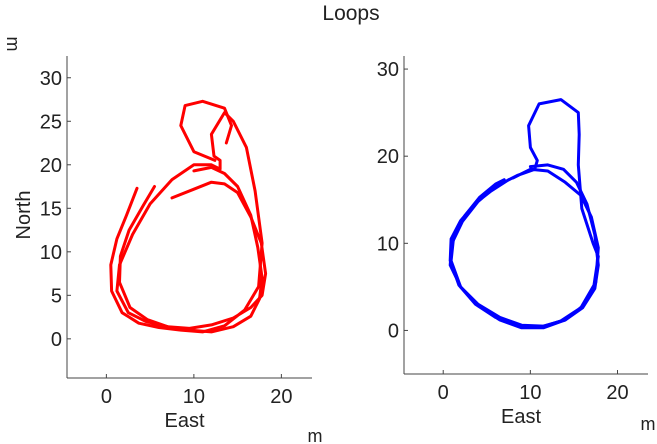 The width and height of the screenshot is (657, 444). What do you see at coordinates (13, 44) in the screenshot?
I see `y-unit-label: m` at bounding box center [13, 44].